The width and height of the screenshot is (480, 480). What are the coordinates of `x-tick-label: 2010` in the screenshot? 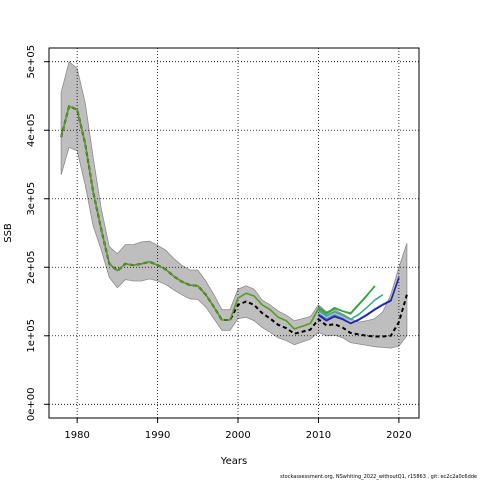 It's located at (318, 435).